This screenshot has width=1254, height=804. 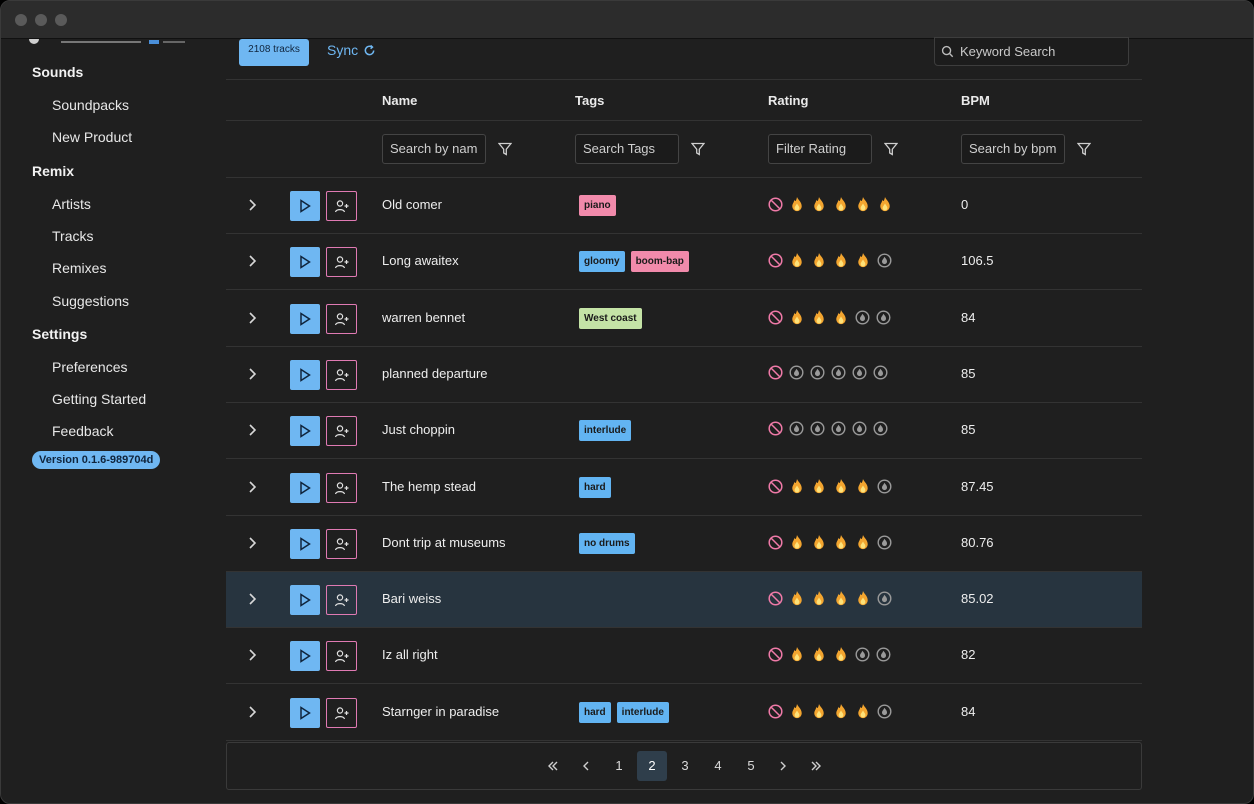 What do you see at coordinates (684, 431) in the screenshot?
I see `table-row: Just choppin interlude 85` at bounding box center [684, 431].